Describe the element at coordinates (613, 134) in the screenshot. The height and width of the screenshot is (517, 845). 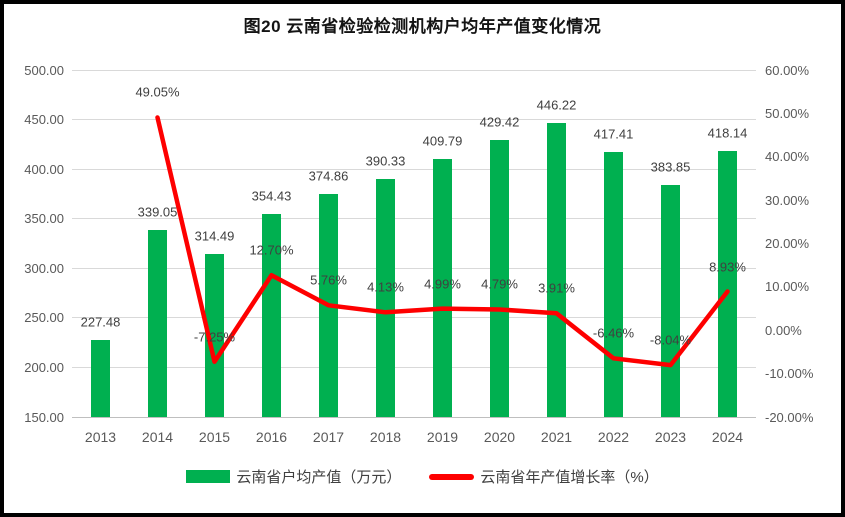
I see `bar-data-label: 417.41` at that location.